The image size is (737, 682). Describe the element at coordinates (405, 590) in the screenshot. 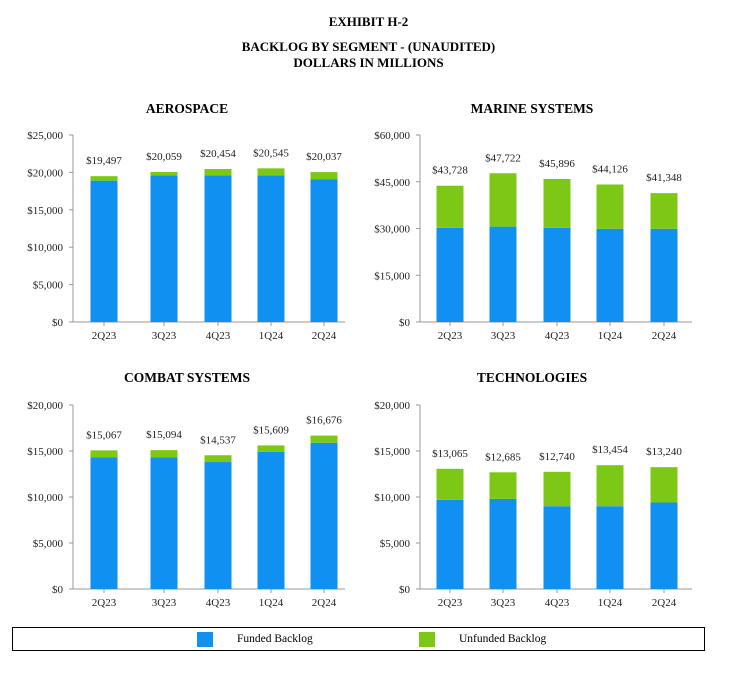

I see `technologies-y-tick-label: $0` at that location.